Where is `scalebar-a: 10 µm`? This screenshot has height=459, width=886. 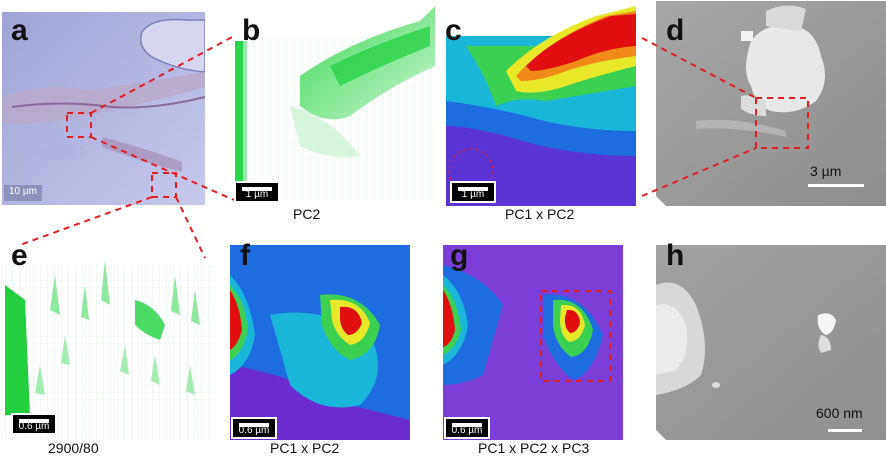 scalebar-a: 10 µm is located at coordinates (23, 193).